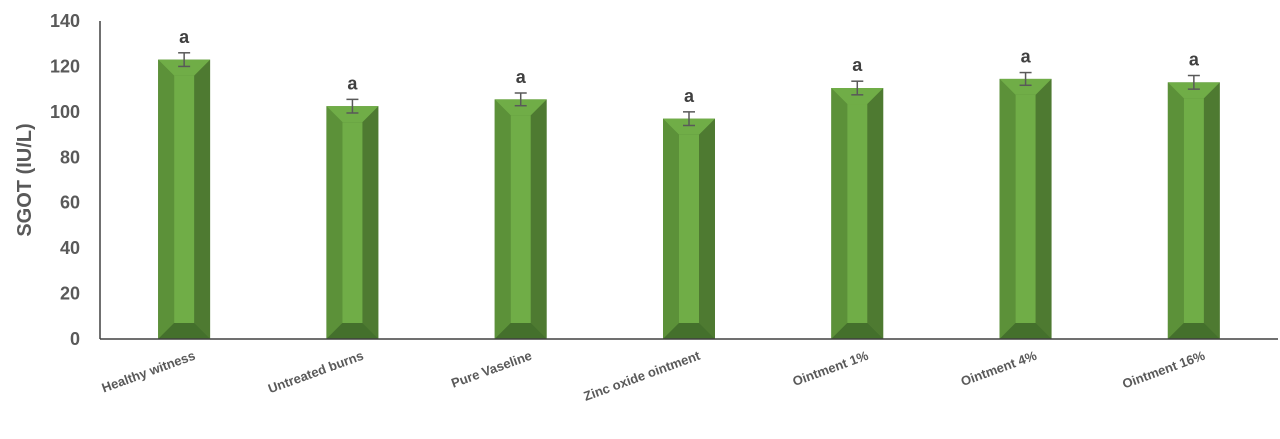  I want to click on x-tick-label: Ointment 16%, so click(1163, 370).